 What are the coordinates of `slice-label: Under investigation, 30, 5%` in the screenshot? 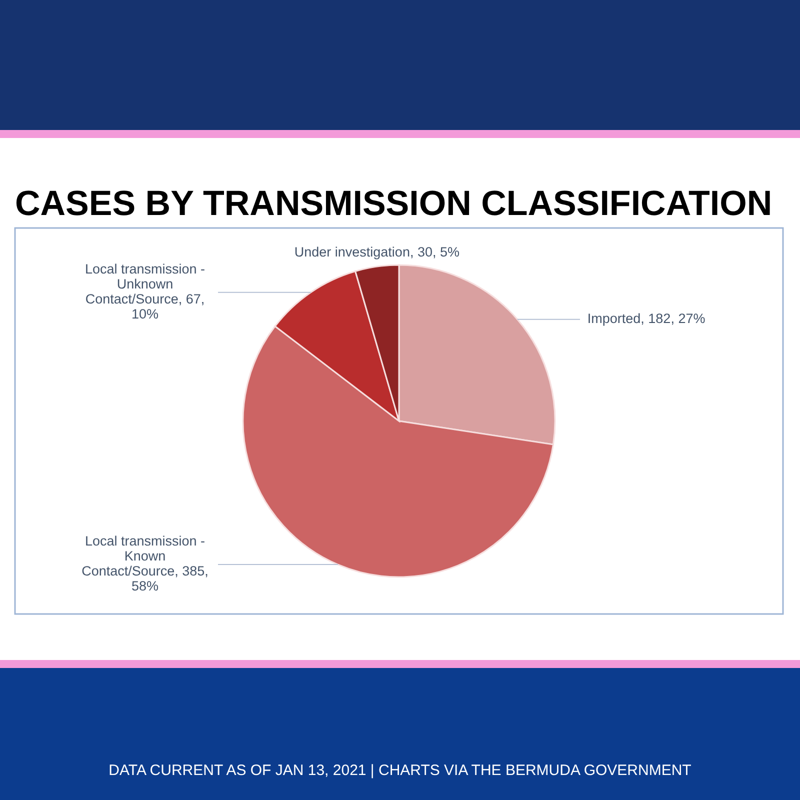 It's located at (377, 252).